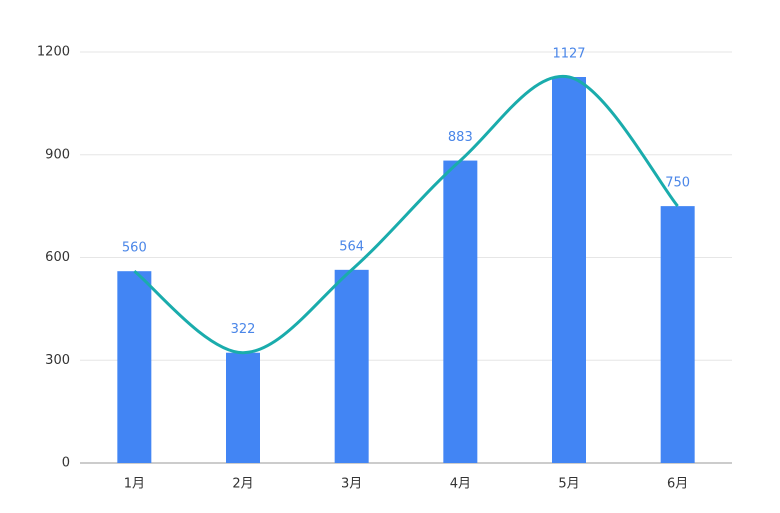 This screenshot has height=513, width=780. What do you see at coordinates (243, 329) in the screenshot?
I see `value-label: 322` at bounding box center [243, 329].